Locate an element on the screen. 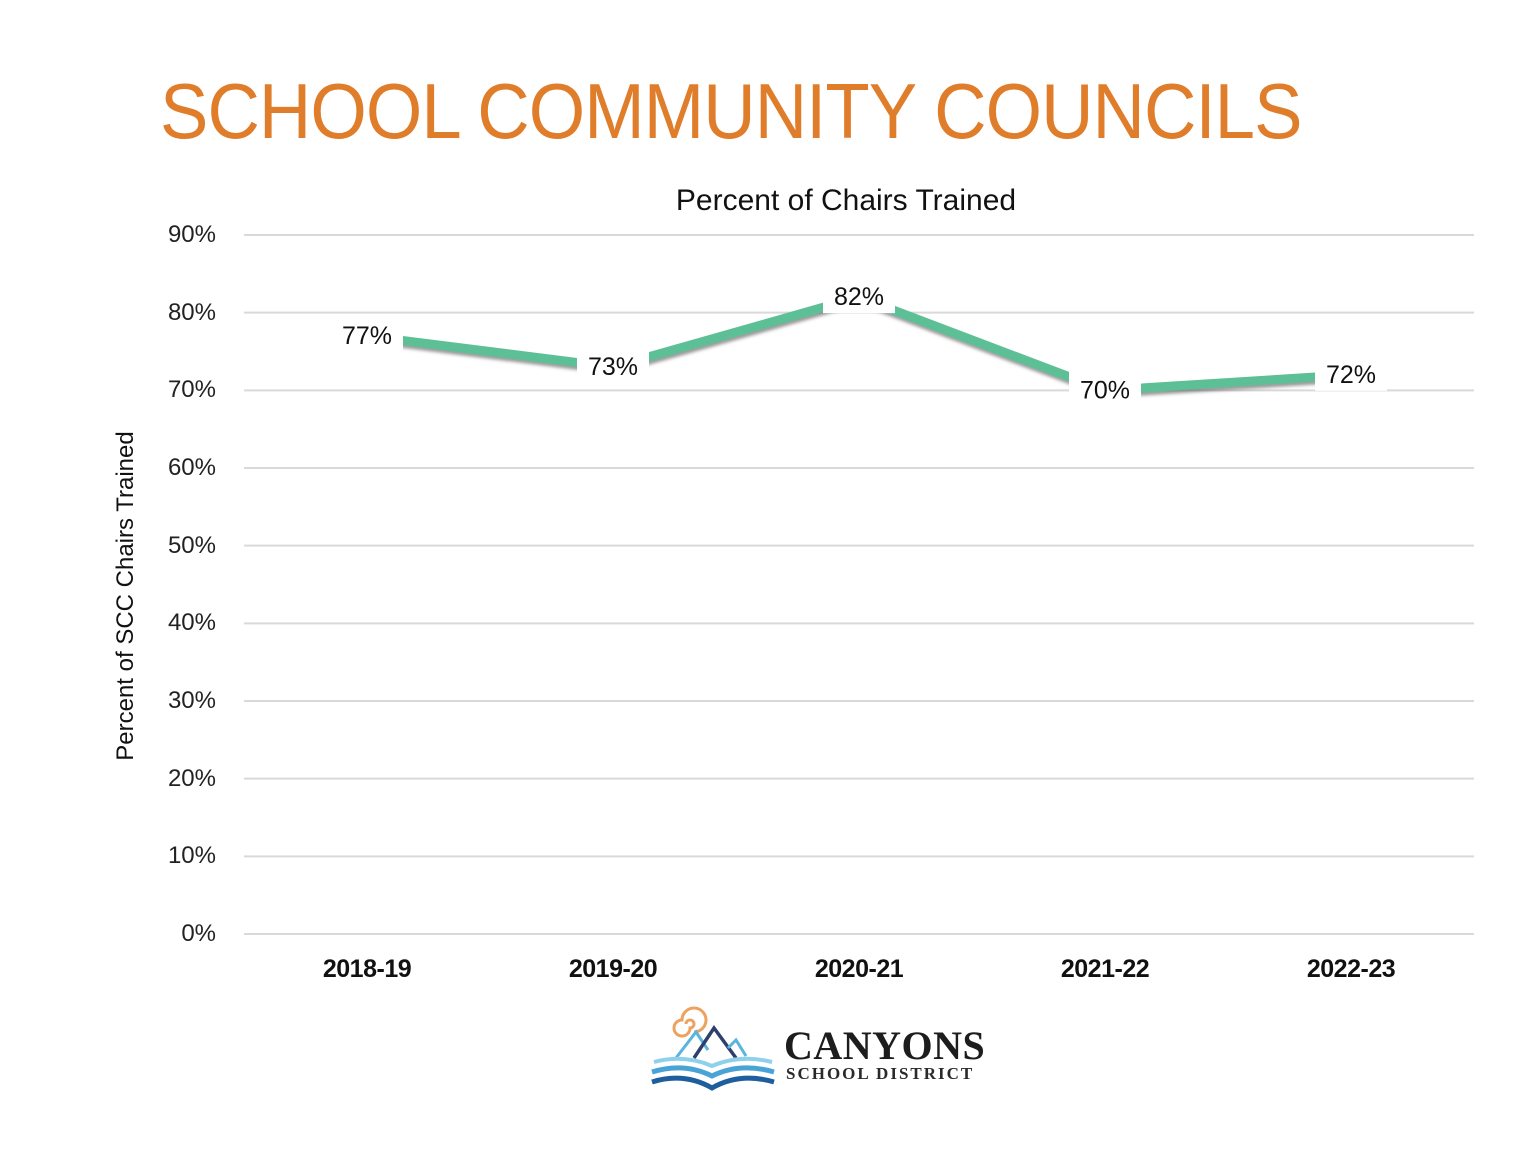  x-tick-label: 2018-19 is located at coordinates (367, 969).